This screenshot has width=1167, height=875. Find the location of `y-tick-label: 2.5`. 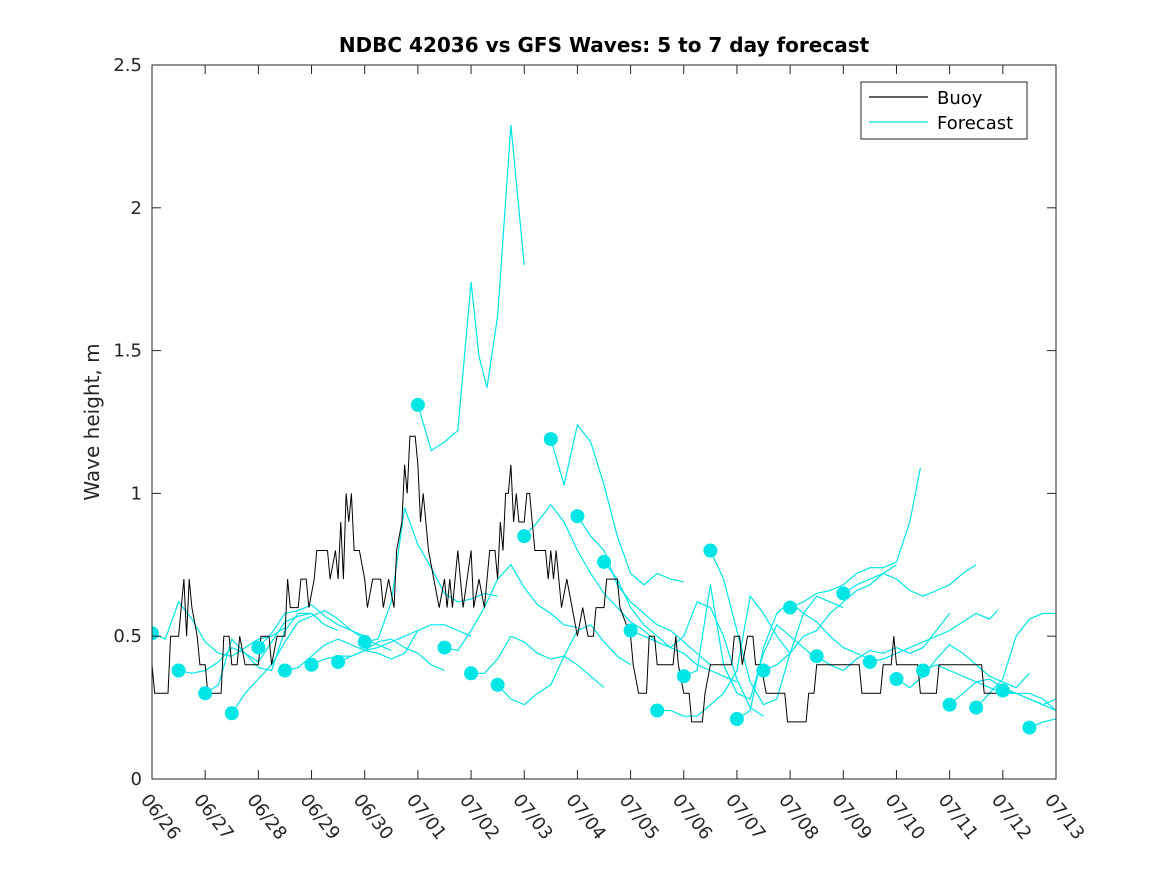

y-tick-label: 2.5 is located at coordinates (127, 65).